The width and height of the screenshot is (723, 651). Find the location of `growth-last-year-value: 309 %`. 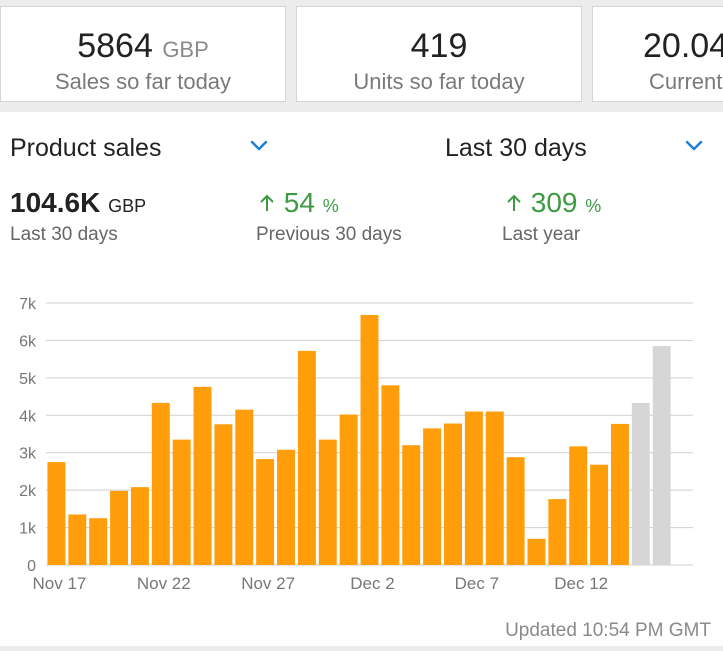

growth-last-year-value: 309 % is located at coordinates (553, 203).